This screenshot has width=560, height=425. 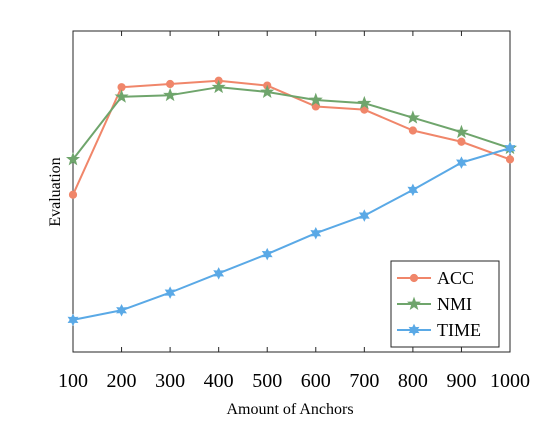 What do you see at coordinates (459, 330) in the screenshot?
I see `legend-label: TIME` at bounding box center [459, 330].